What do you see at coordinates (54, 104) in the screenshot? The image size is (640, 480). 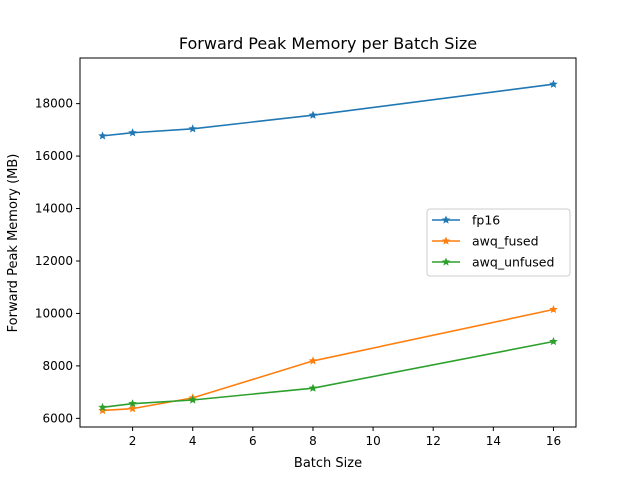 I see `y-tick-label: 18000` at bounding box center [54, 104].